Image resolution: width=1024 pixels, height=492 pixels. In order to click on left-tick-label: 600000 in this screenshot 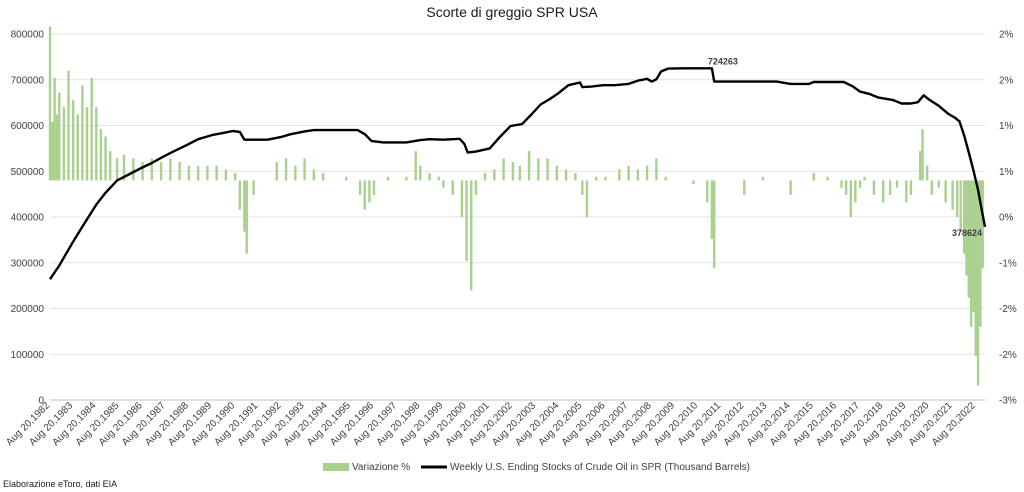, I will do `click(28, 126)`.